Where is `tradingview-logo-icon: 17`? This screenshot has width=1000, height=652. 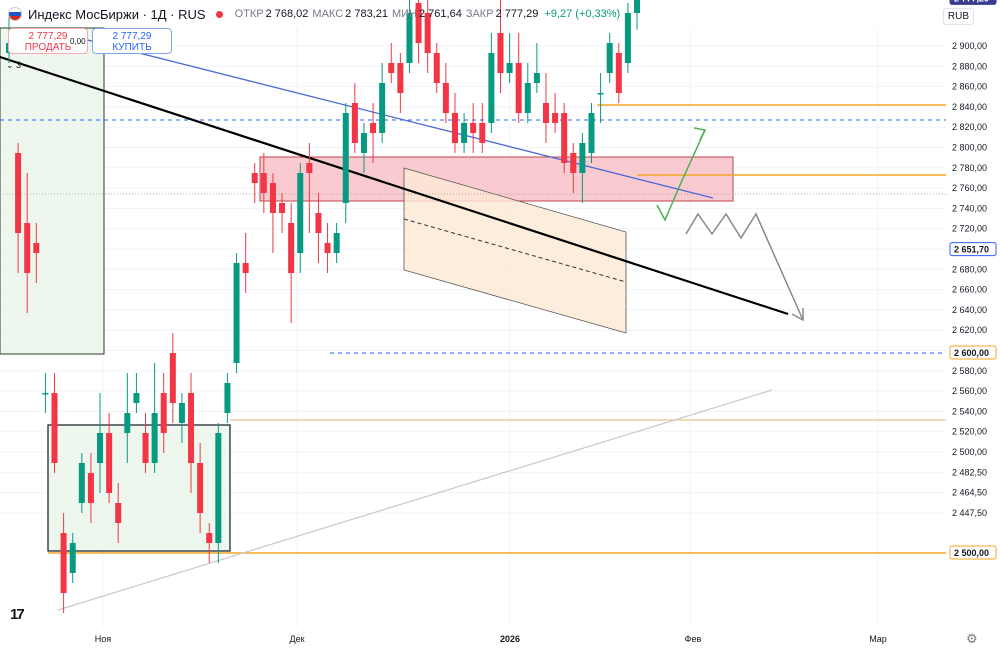 tradingview-logo-icon: 17 is located at coordinates (17, 614).